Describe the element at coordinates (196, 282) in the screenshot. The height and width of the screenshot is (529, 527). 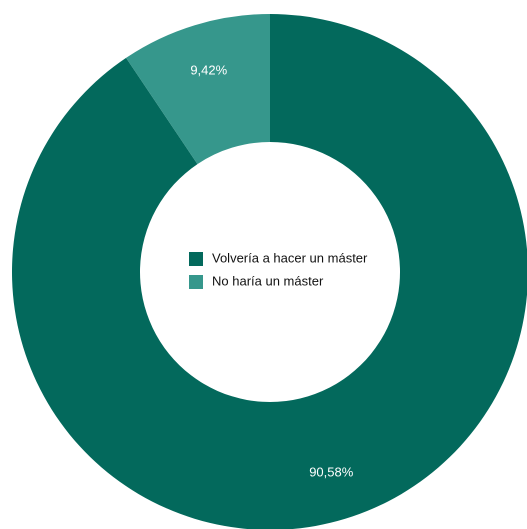
I see `legend-swatch-no-haria-un-master` at that location.